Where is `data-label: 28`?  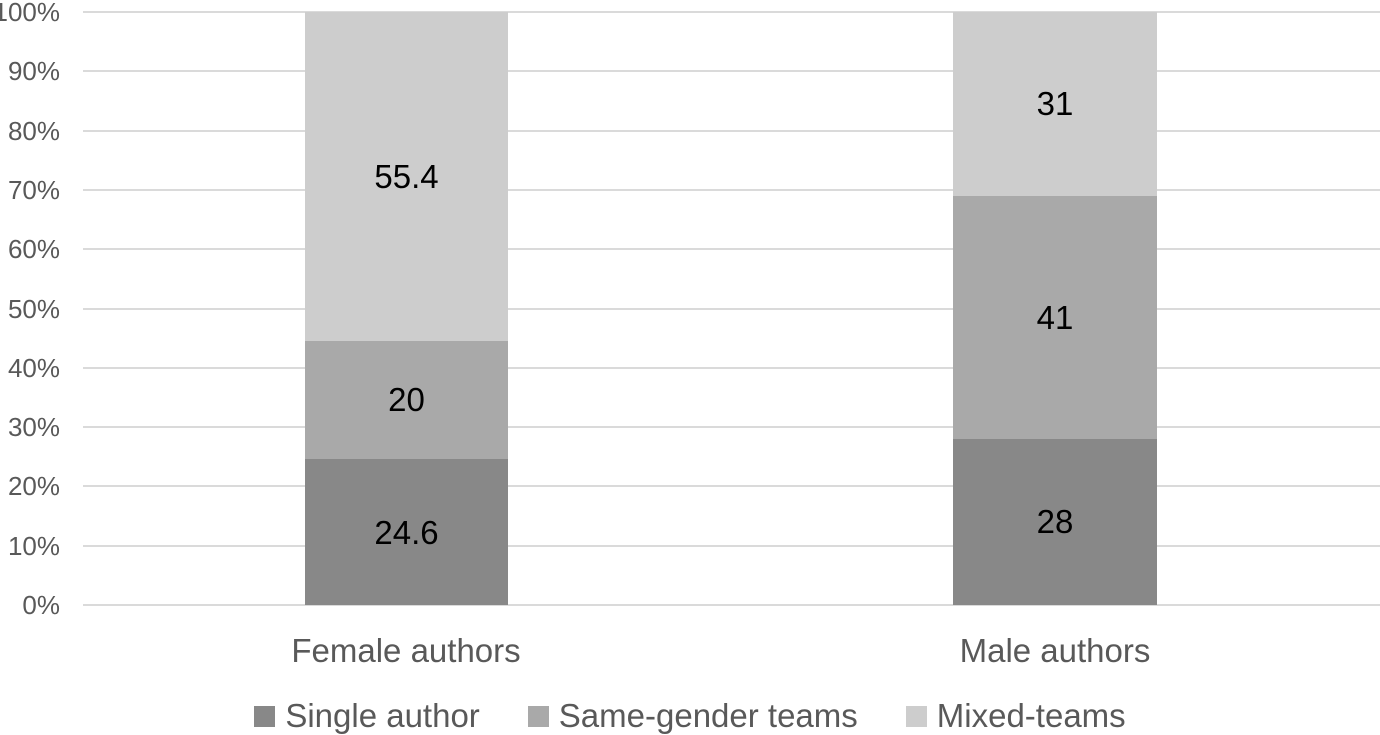 data-label: 28 is located at coordinates (1055, 522).